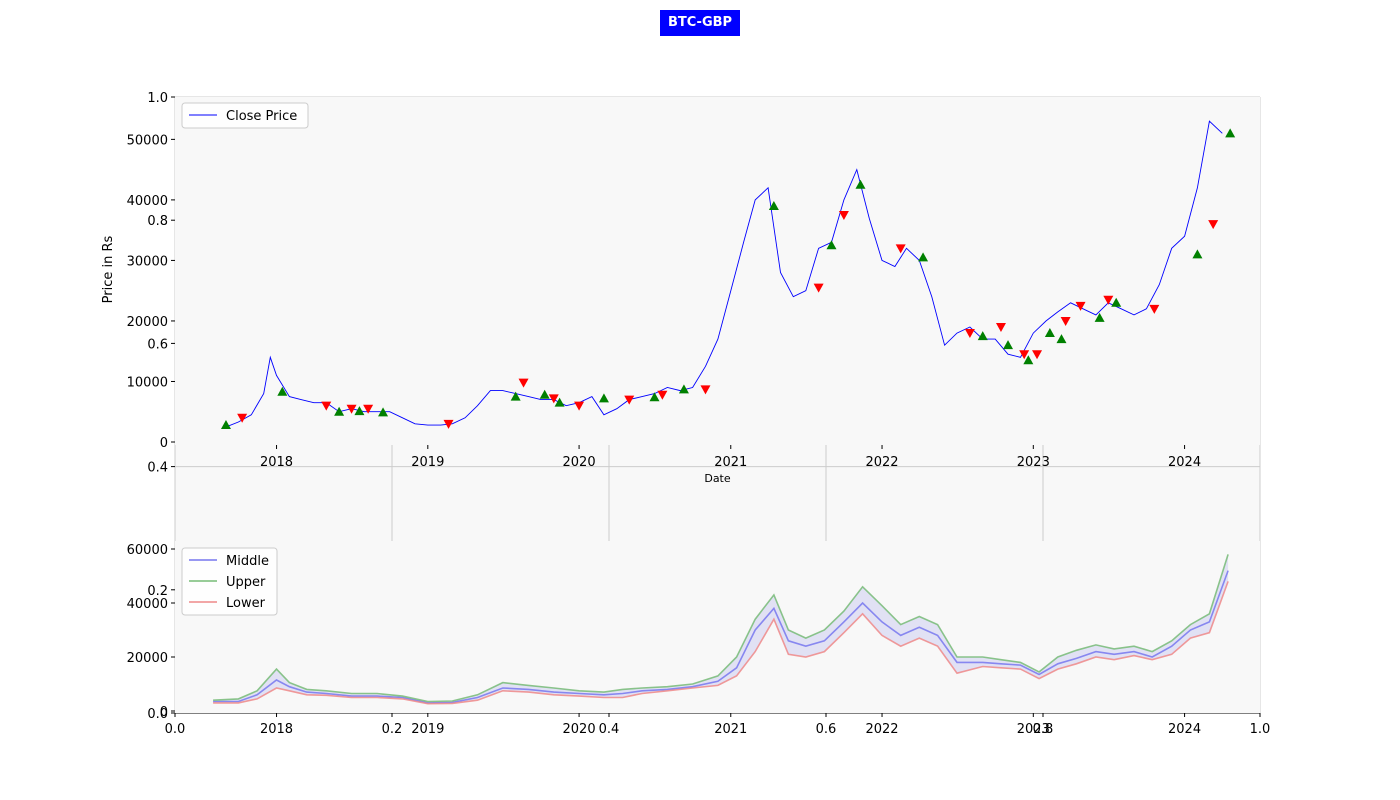 The height and width of the screenshot is (800, 1400). I want to click on bollinger-legend-label: Lower, so click(246, 603).